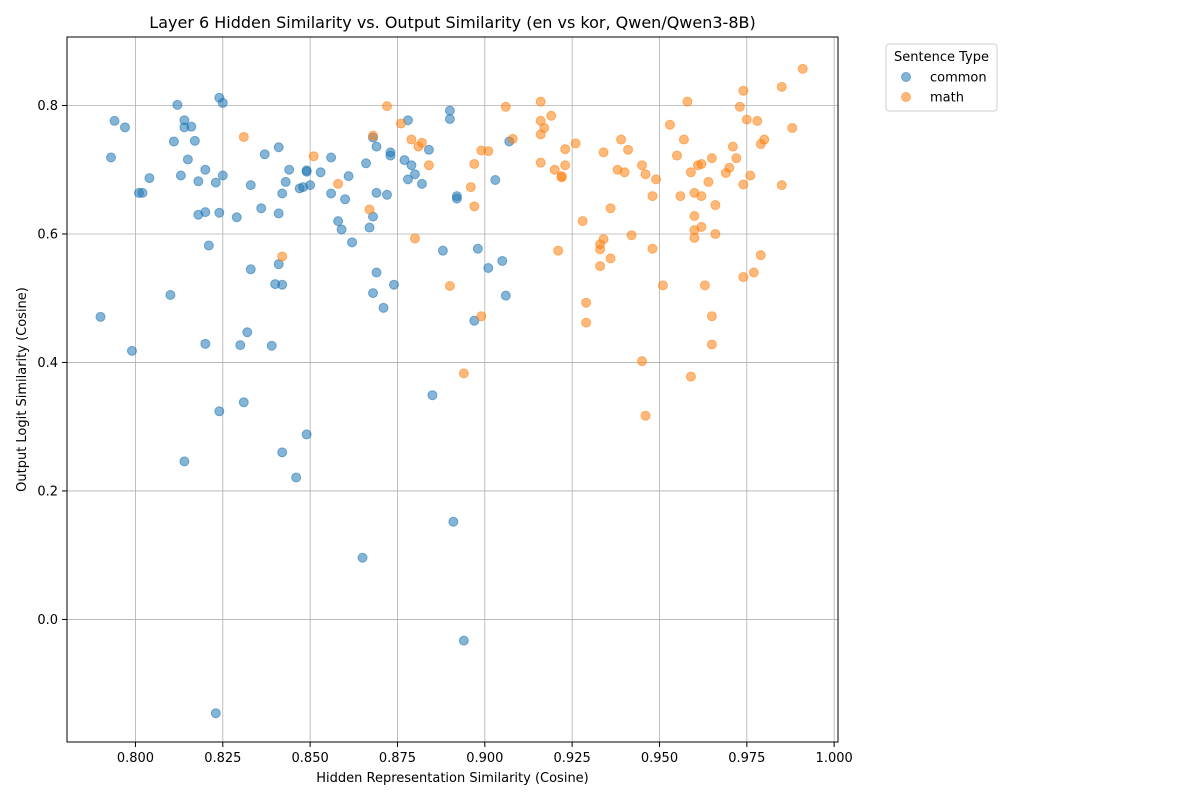 The height and width of the screenshot is (800, 1200). I want to click on y-tick-label: 0.6, so click(47, 234).